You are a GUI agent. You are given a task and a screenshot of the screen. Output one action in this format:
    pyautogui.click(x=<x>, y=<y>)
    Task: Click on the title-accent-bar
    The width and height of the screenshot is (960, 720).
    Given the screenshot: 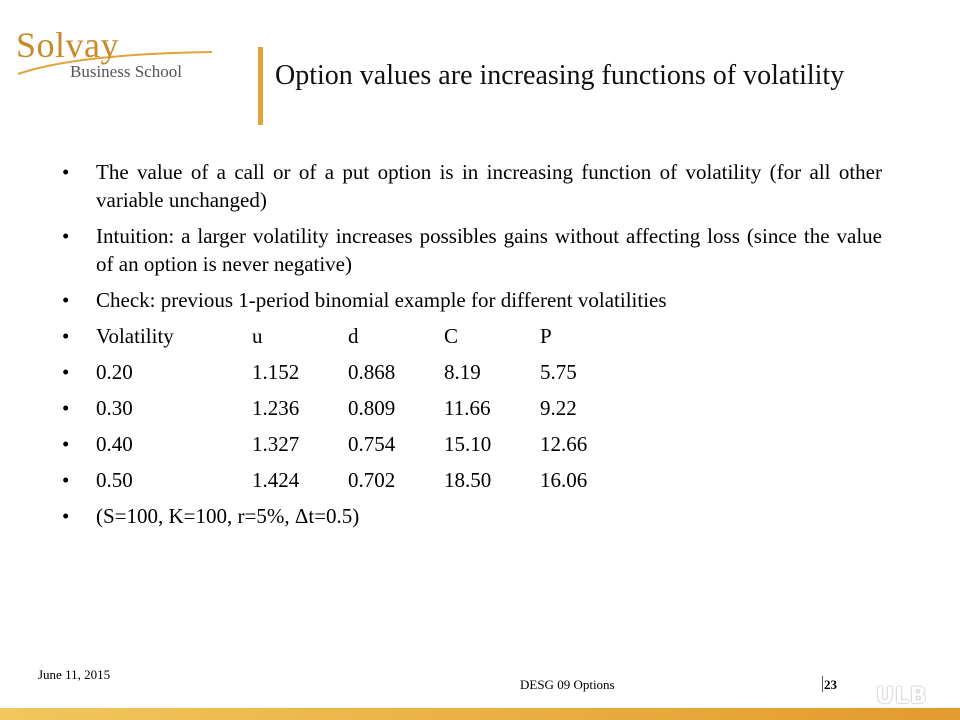 What is the action you would take?
    pyautogui.click(x=260, y=86)
    